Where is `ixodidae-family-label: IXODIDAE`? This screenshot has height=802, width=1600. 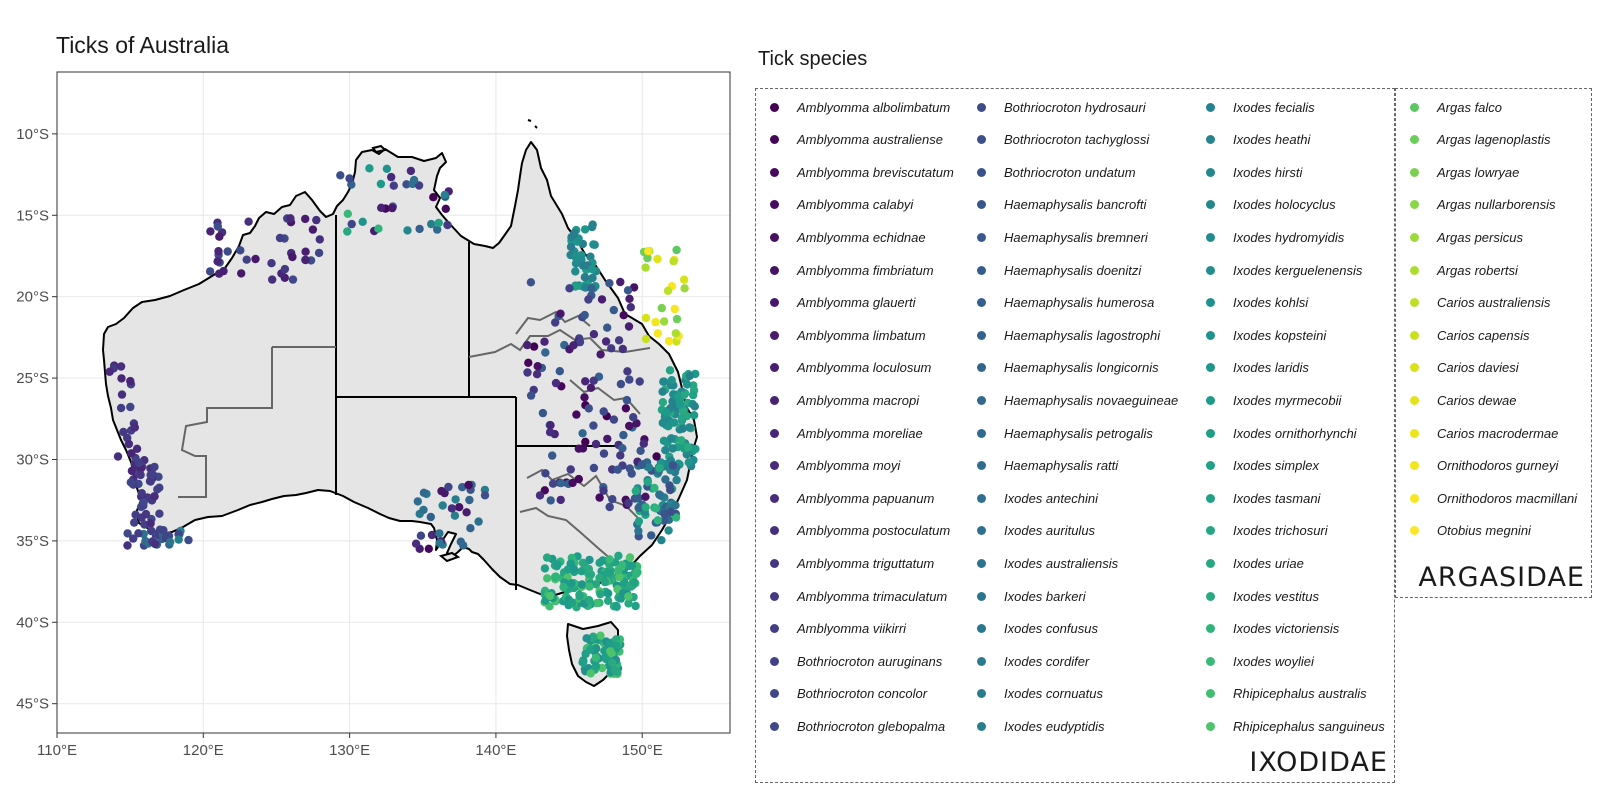 ixodidae-family-label: IXODIDAE is located at coordinates (1318, 762).